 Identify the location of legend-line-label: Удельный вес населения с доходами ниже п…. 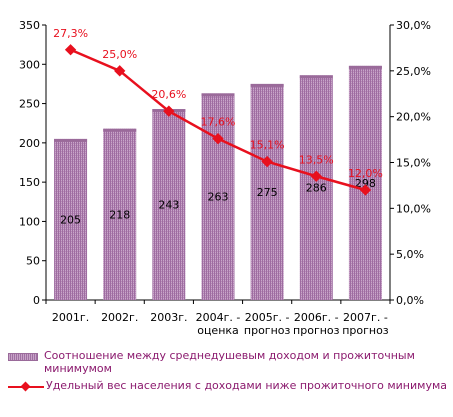
(246, 385).